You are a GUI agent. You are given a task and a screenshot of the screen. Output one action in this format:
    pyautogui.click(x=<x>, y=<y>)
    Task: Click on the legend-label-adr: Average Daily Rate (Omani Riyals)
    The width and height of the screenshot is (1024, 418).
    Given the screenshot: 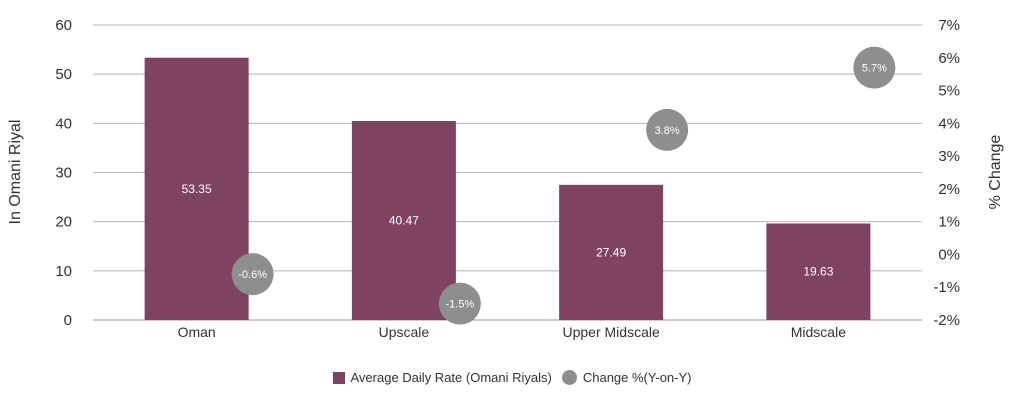 What is the action you would take?
    pyautogui.click(x=451, y=377)
    